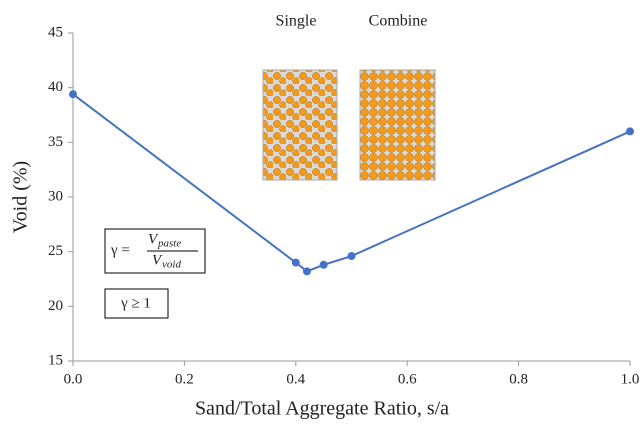 Image resolution: width=644 pixels, height=425 pixels. I want to click on single-image, so click(300, 125).